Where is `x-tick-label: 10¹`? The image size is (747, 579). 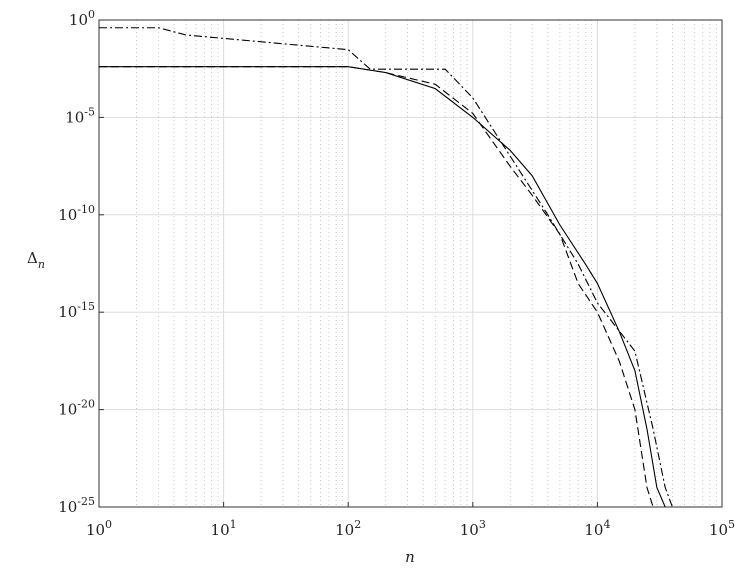
x-tick-label: 10¹ is located at coordinates (224, 528).